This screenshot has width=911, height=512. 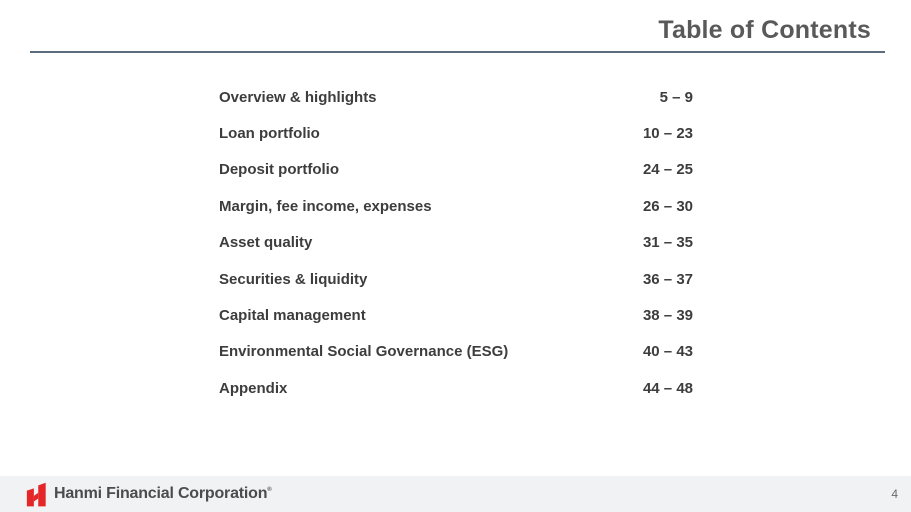 I want to click on toc-item-pages: 10 – 23, so click(x=667, y=134).